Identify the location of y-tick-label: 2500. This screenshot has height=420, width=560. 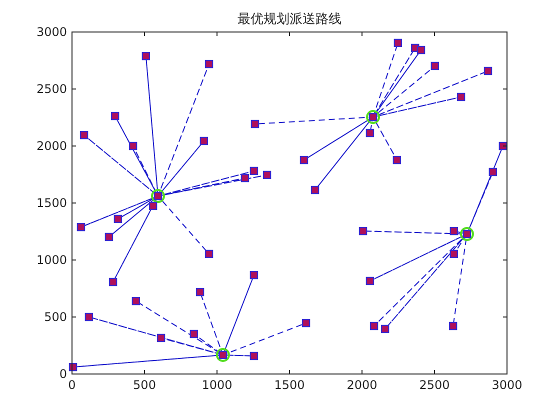
(51, 89).